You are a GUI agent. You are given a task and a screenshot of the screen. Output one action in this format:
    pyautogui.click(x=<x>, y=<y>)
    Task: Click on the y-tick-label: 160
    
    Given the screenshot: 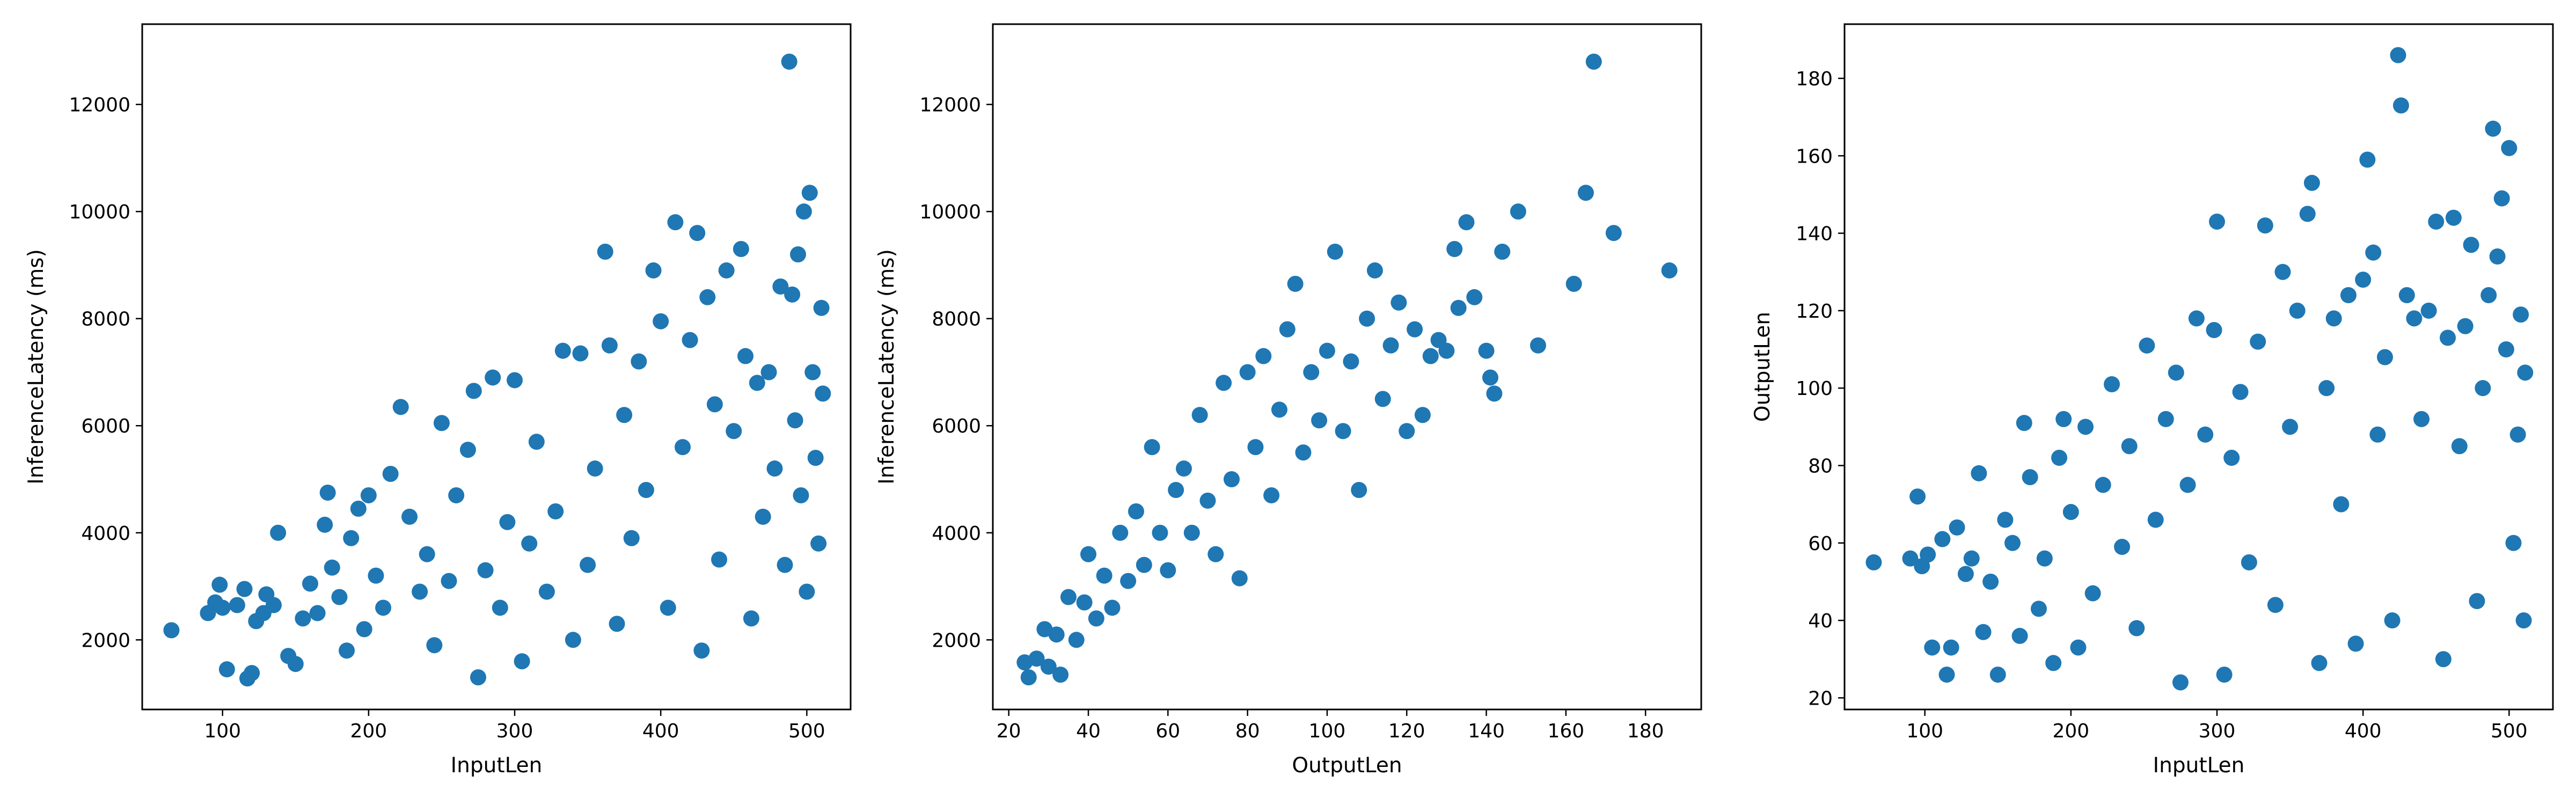 What is the action you would take?
    pyautogui.click(x=1814, y=156)
    